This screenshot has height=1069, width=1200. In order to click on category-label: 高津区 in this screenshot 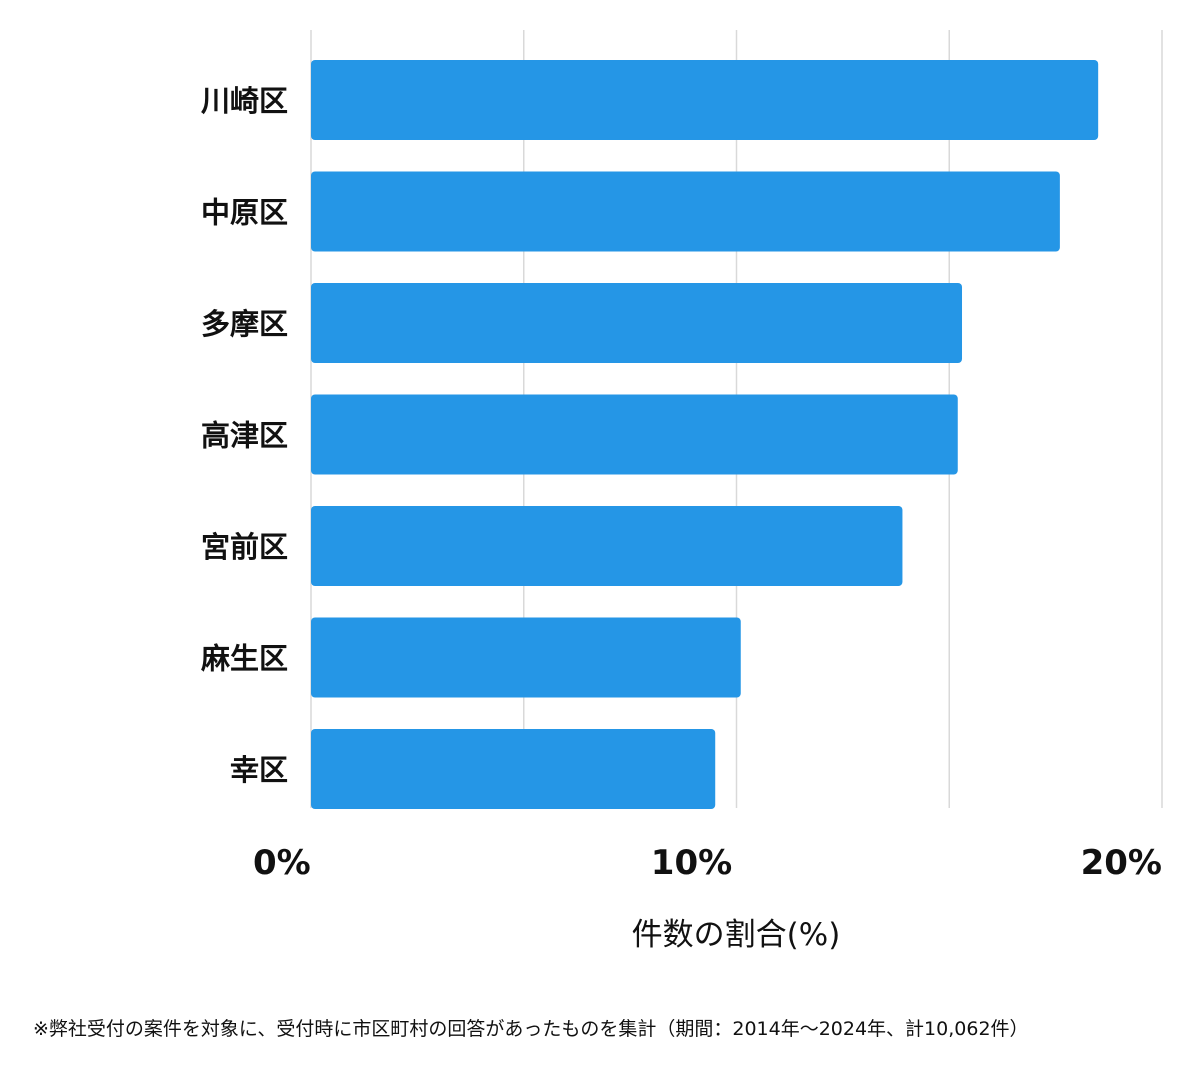, I will do `click(244, 436)`.